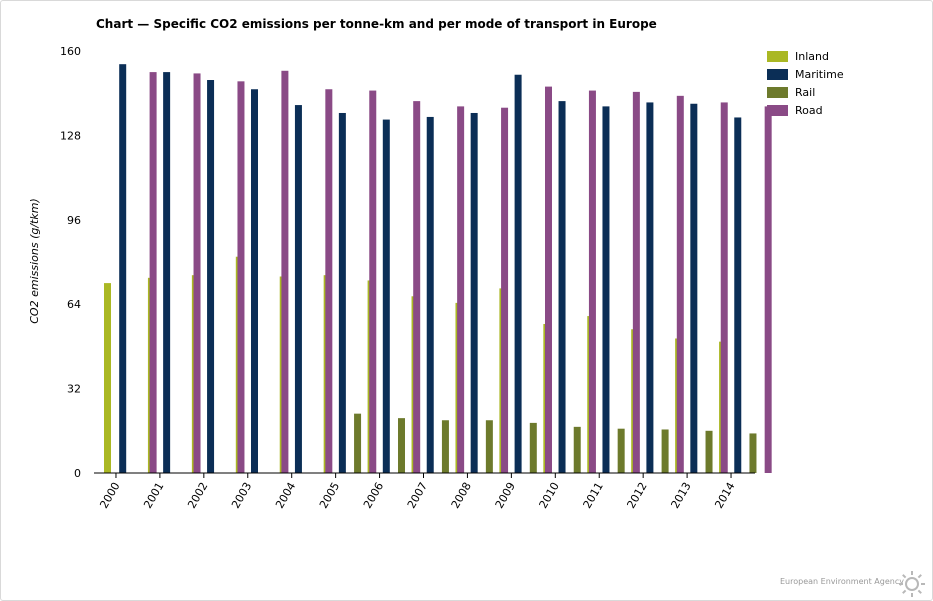  I want to click on bar-road-2014, so click(768, 289).